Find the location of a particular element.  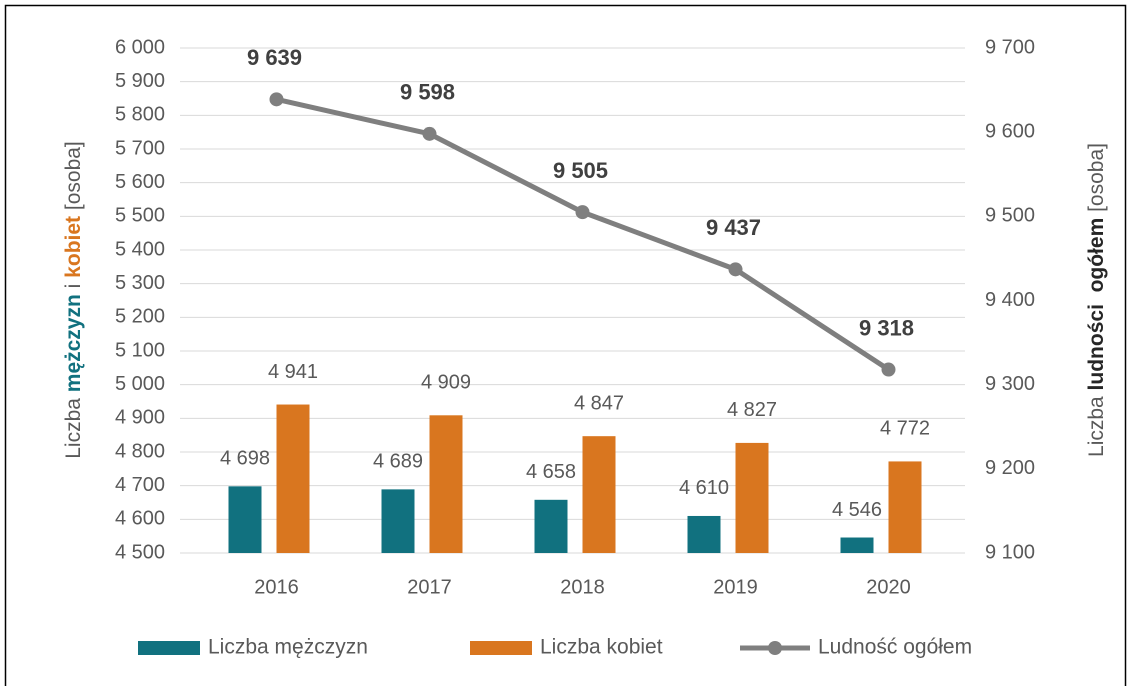

data-label: 4 689 is located at coordinates (398, 462).